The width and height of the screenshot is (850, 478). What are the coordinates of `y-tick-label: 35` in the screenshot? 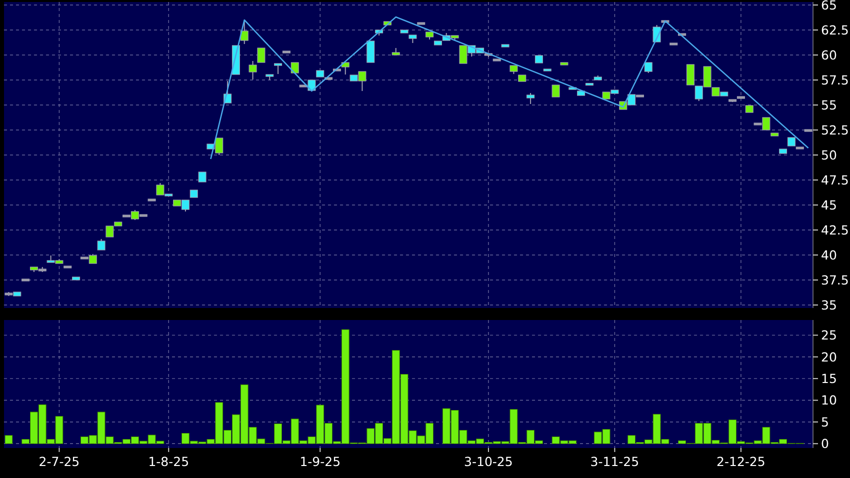 It's located at (829, 304).